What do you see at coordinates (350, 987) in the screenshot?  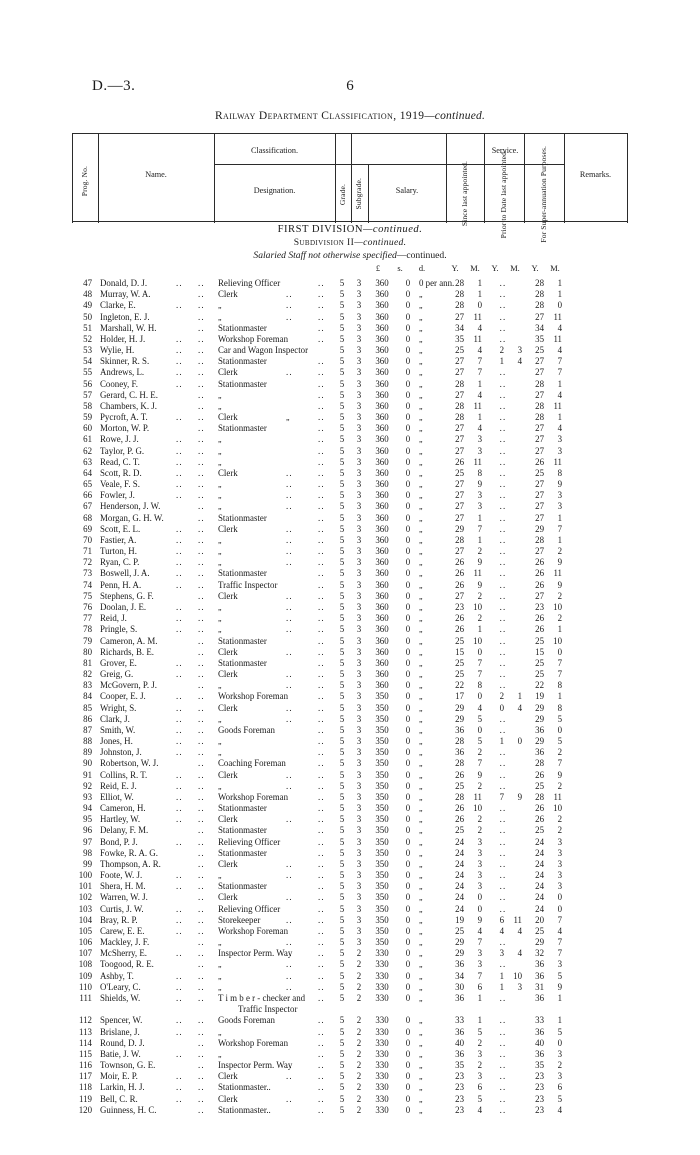 I see `table-row: 110 O'Leary, C..... „.... 5 2 330 0 „ 30 6 1 3 31 9` at bounding box center [350, 987].